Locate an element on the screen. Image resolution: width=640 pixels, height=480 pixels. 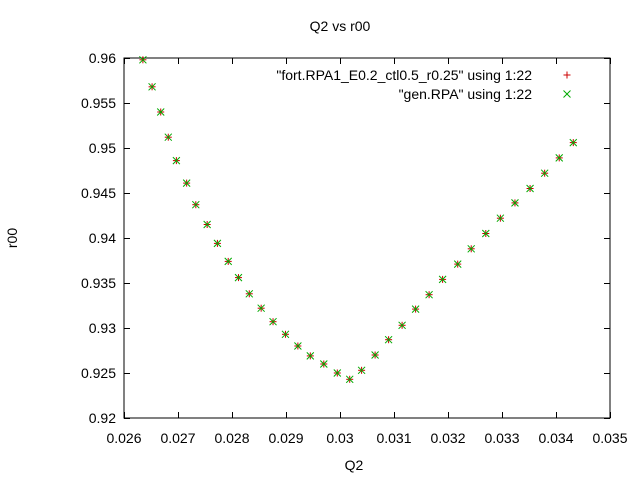
x-tick-label: 0.029 is located at coordinates (285, 438).